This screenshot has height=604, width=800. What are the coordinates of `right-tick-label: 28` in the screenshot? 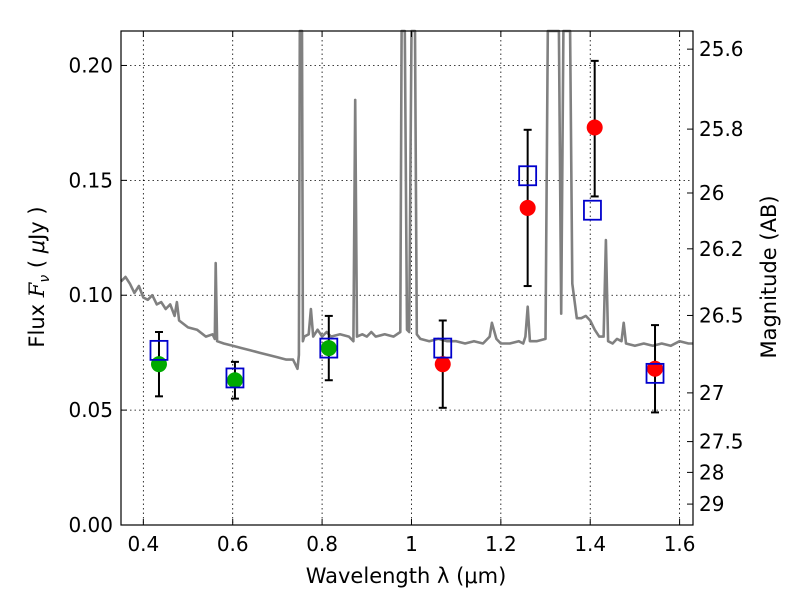 It's located at (711, 472).